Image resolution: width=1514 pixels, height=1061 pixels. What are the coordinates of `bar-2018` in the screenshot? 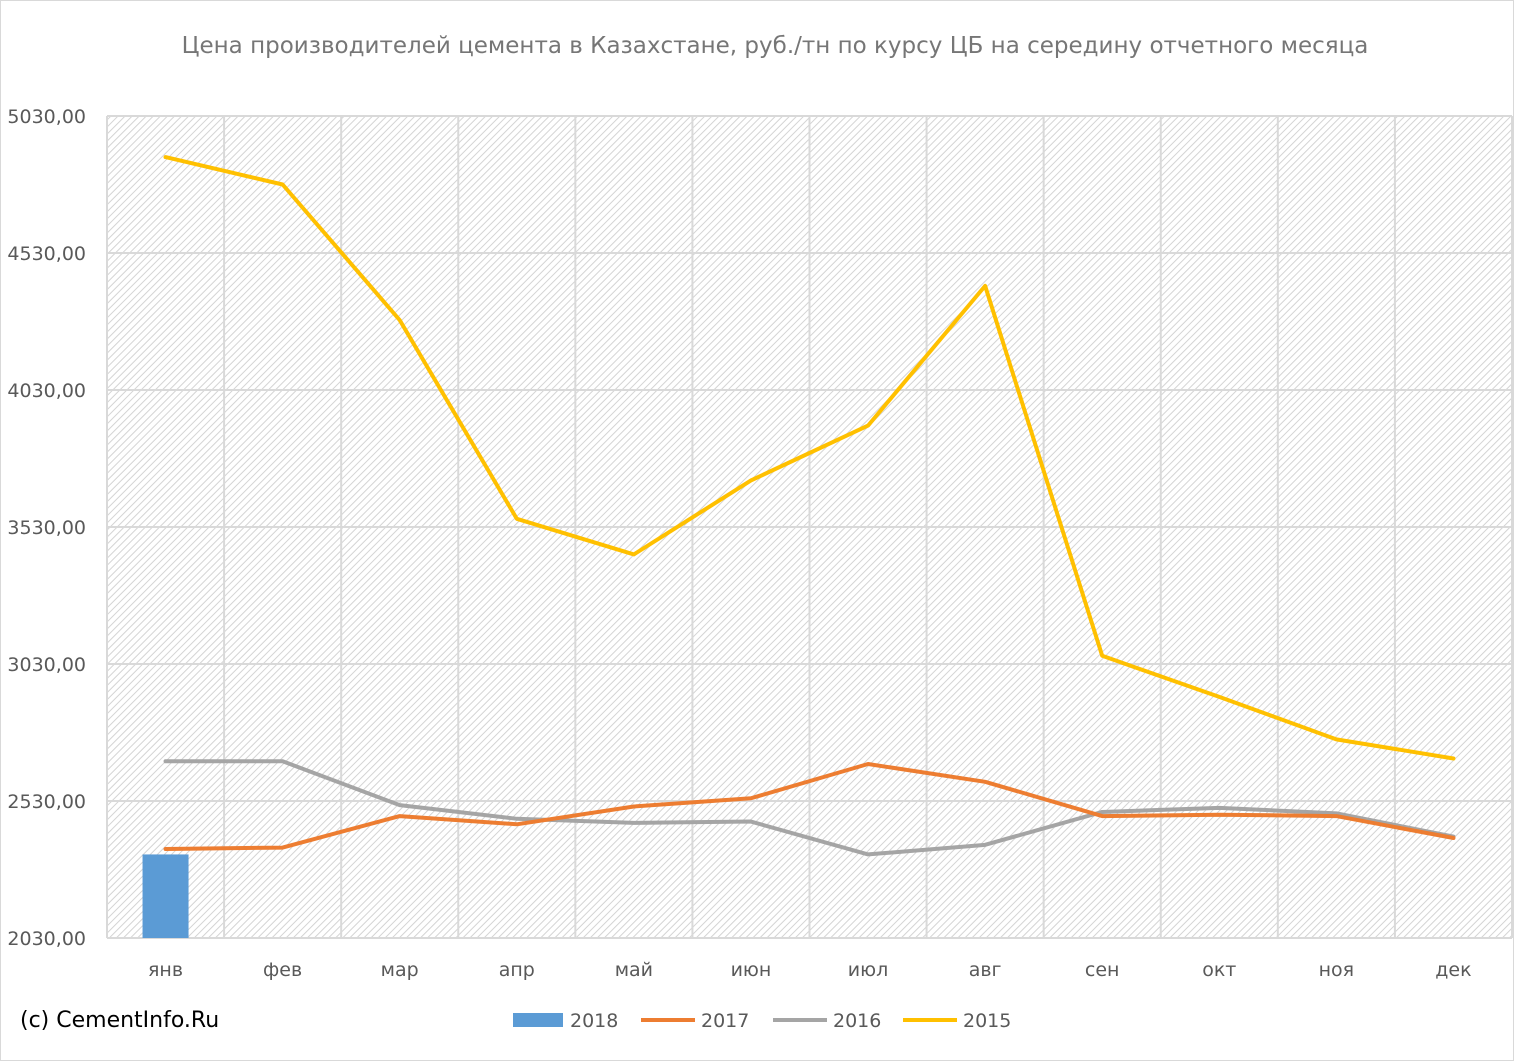 It's located at (165, 896).